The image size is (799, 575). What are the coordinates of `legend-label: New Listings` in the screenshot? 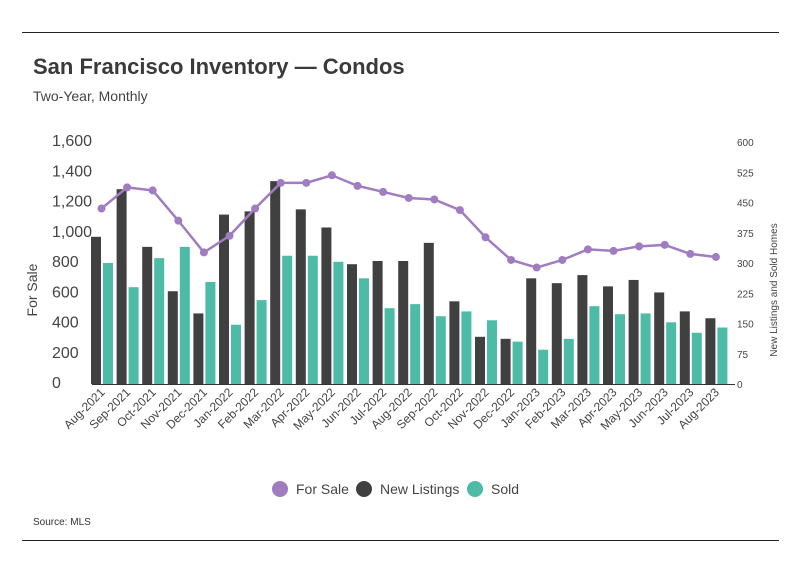 It's located at (419, 489).